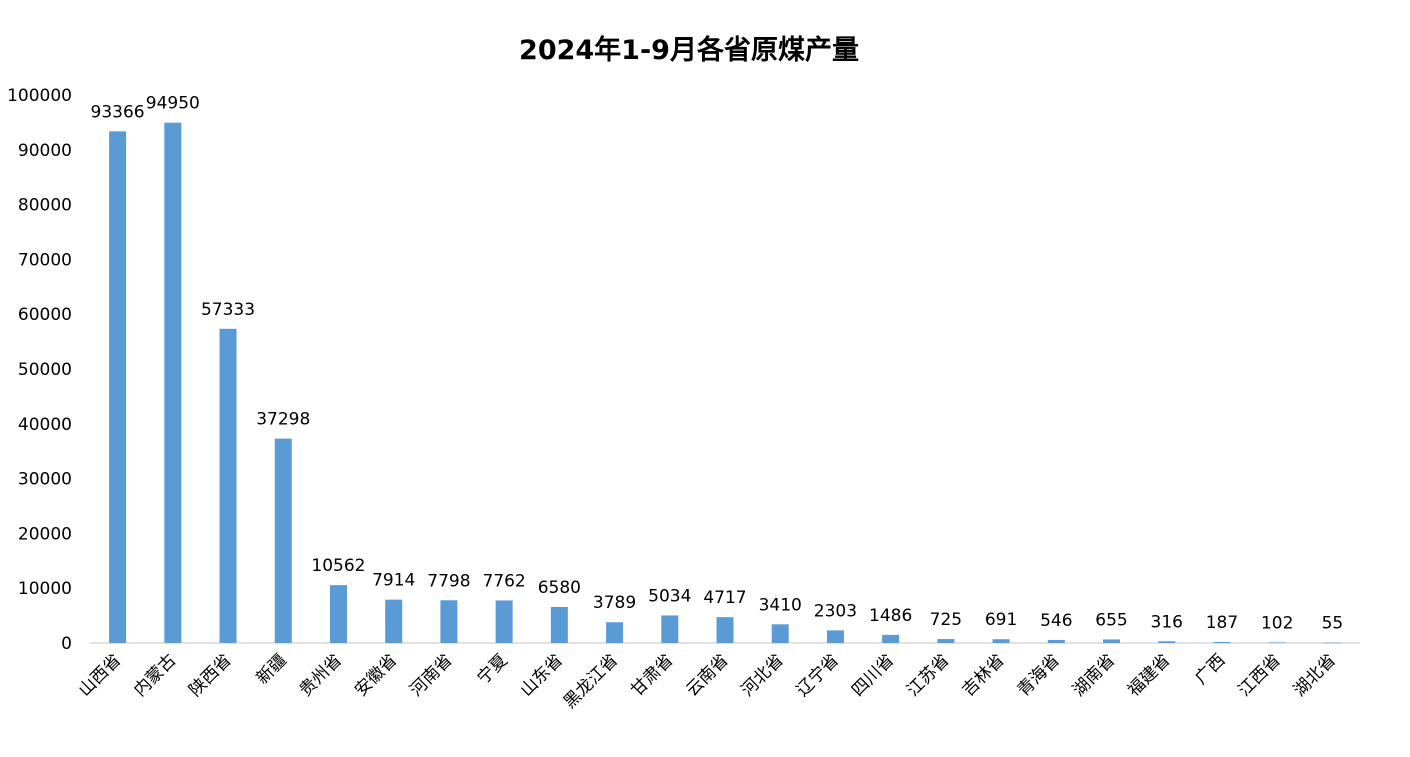 The width and height of the screenshot is (1410, 757). What do you see at coordinates (100, 675) in the screenshot?
I see `x-tick-label: 山西省` at bounding box center [100, 675].